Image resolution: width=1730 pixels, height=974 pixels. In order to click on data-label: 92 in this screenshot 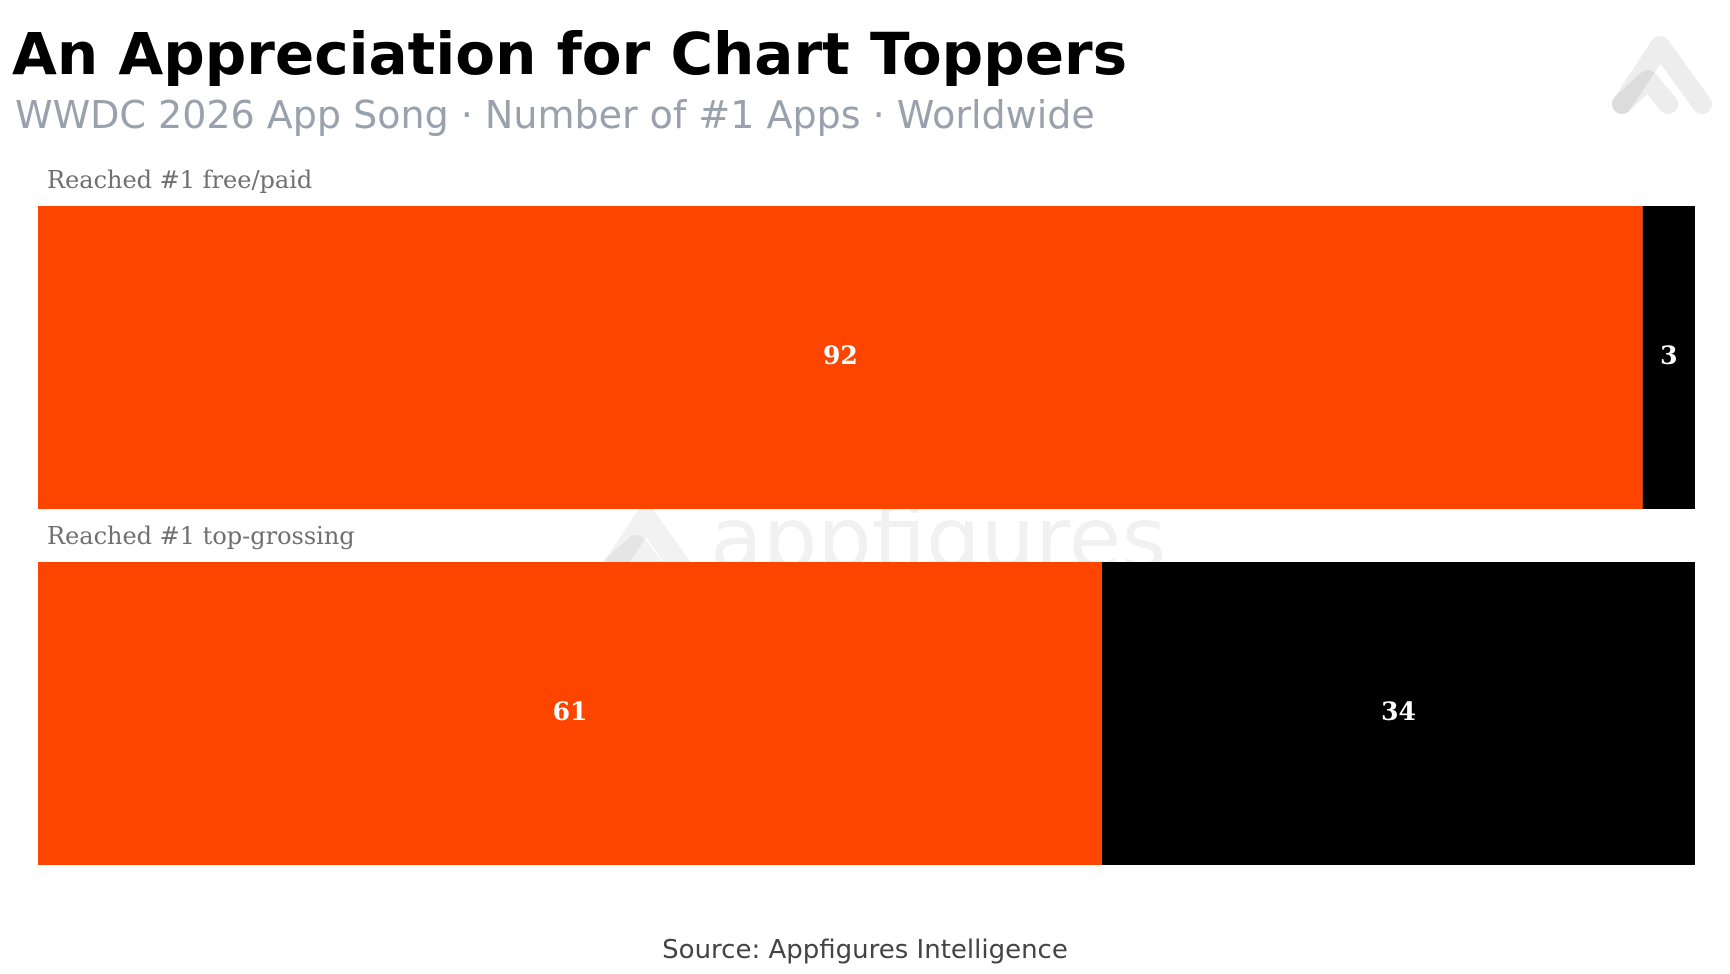, I will do `click(840, 355)`.